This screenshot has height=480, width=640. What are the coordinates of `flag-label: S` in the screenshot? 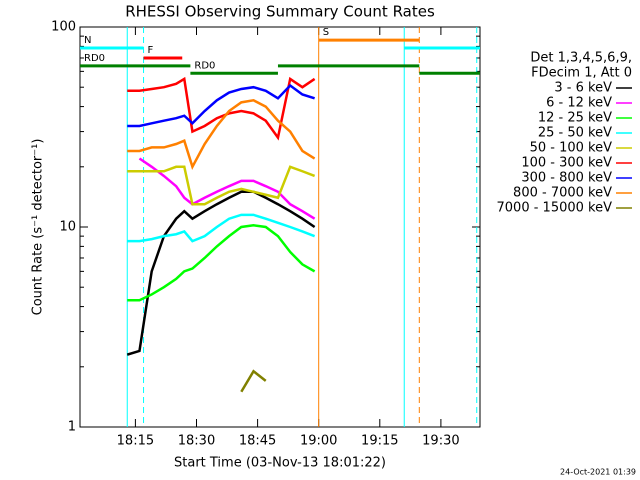 It's located at (326, 32).